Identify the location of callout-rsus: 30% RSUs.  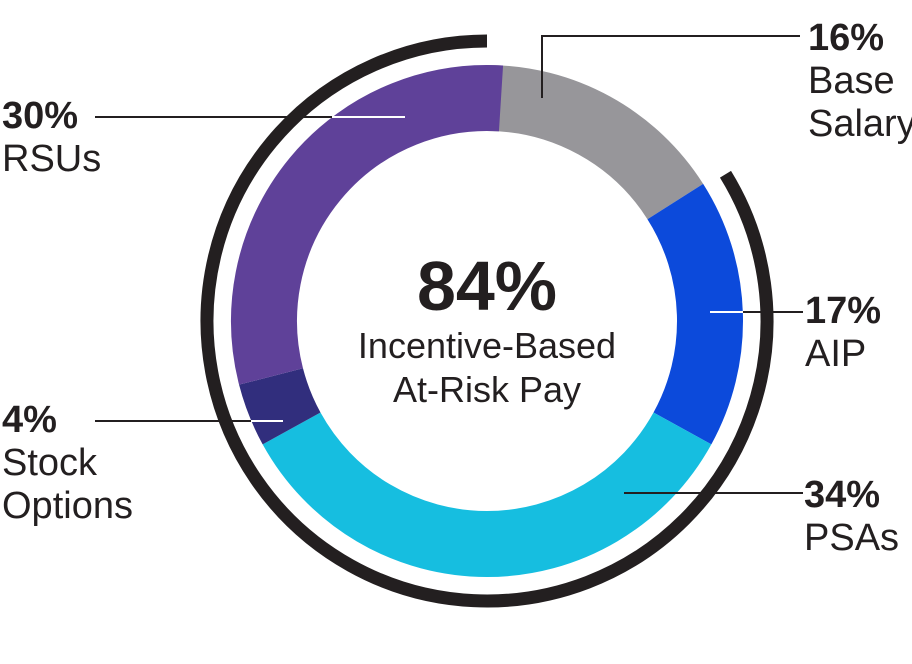
(51, 138).